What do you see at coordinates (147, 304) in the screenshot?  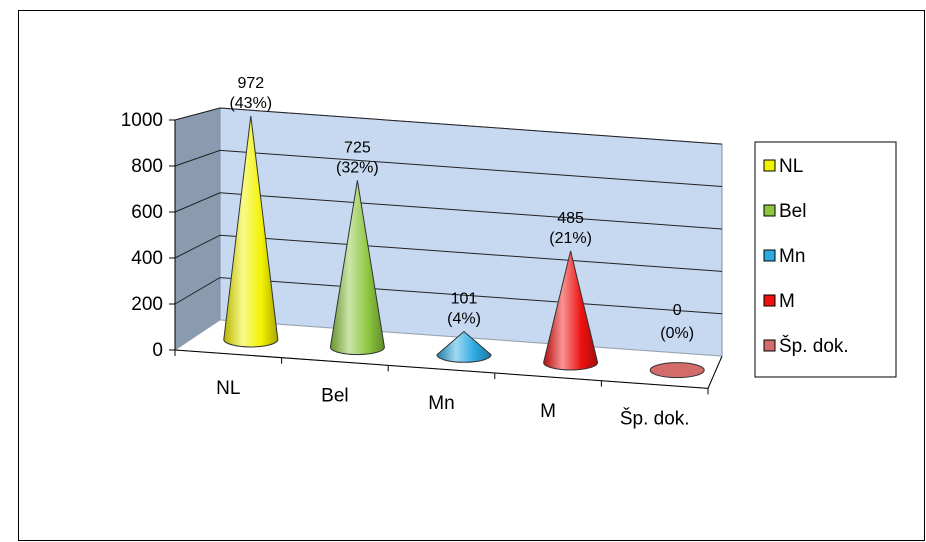 I see `y-tick-label: 200` at bounding box center [147, 304].